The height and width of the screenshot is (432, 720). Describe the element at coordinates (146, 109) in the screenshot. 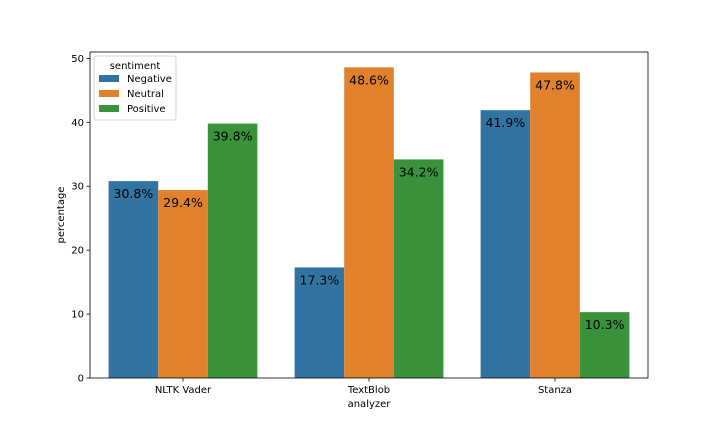

I see `legend-label-positive: Positive` at that location.